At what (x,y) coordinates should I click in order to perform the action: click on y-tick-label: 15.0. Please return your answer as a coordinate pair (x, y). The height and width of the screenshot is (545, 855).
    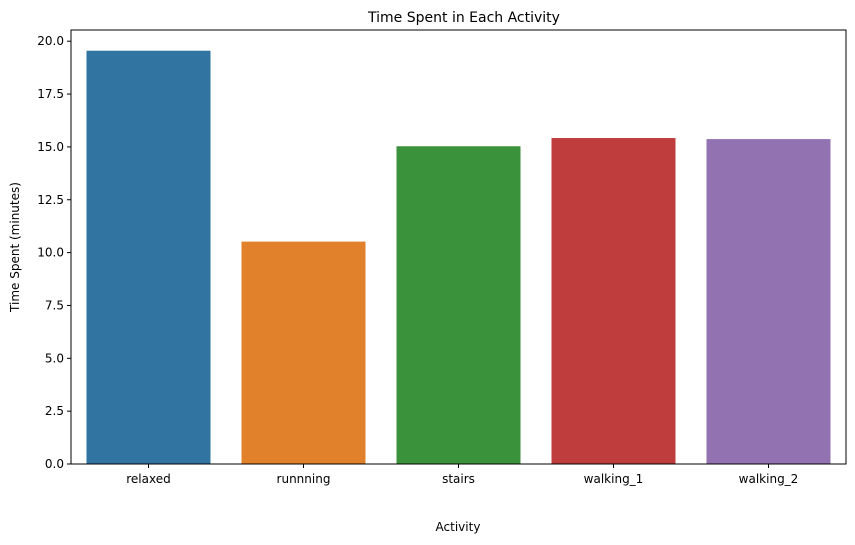
    Looking at the image, I should click on (50, 147).